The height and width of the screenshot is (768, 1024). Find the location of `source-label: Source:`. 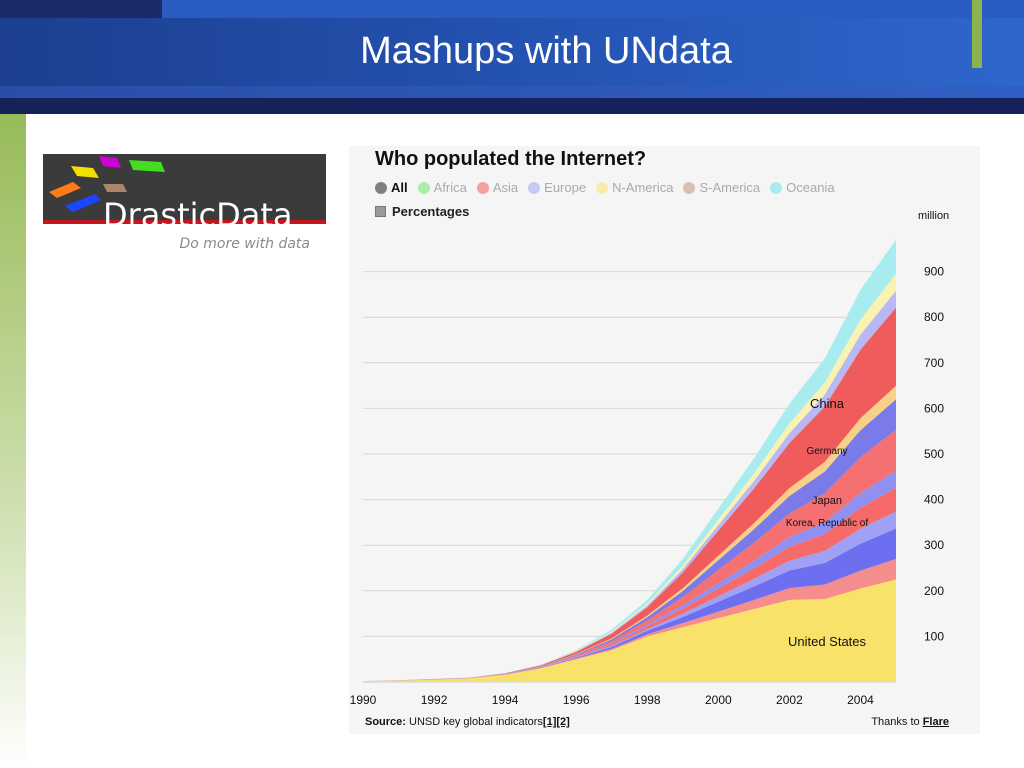

source-label: Source: is located at coordinates (385, 722).